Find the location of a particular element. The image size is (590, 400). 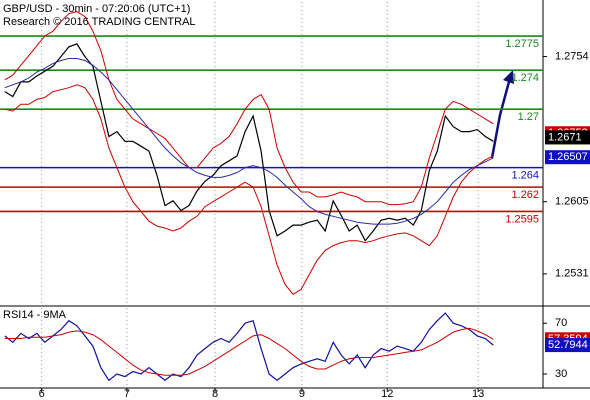

x-tick-label: 6 is located at coordinates (42, 394).